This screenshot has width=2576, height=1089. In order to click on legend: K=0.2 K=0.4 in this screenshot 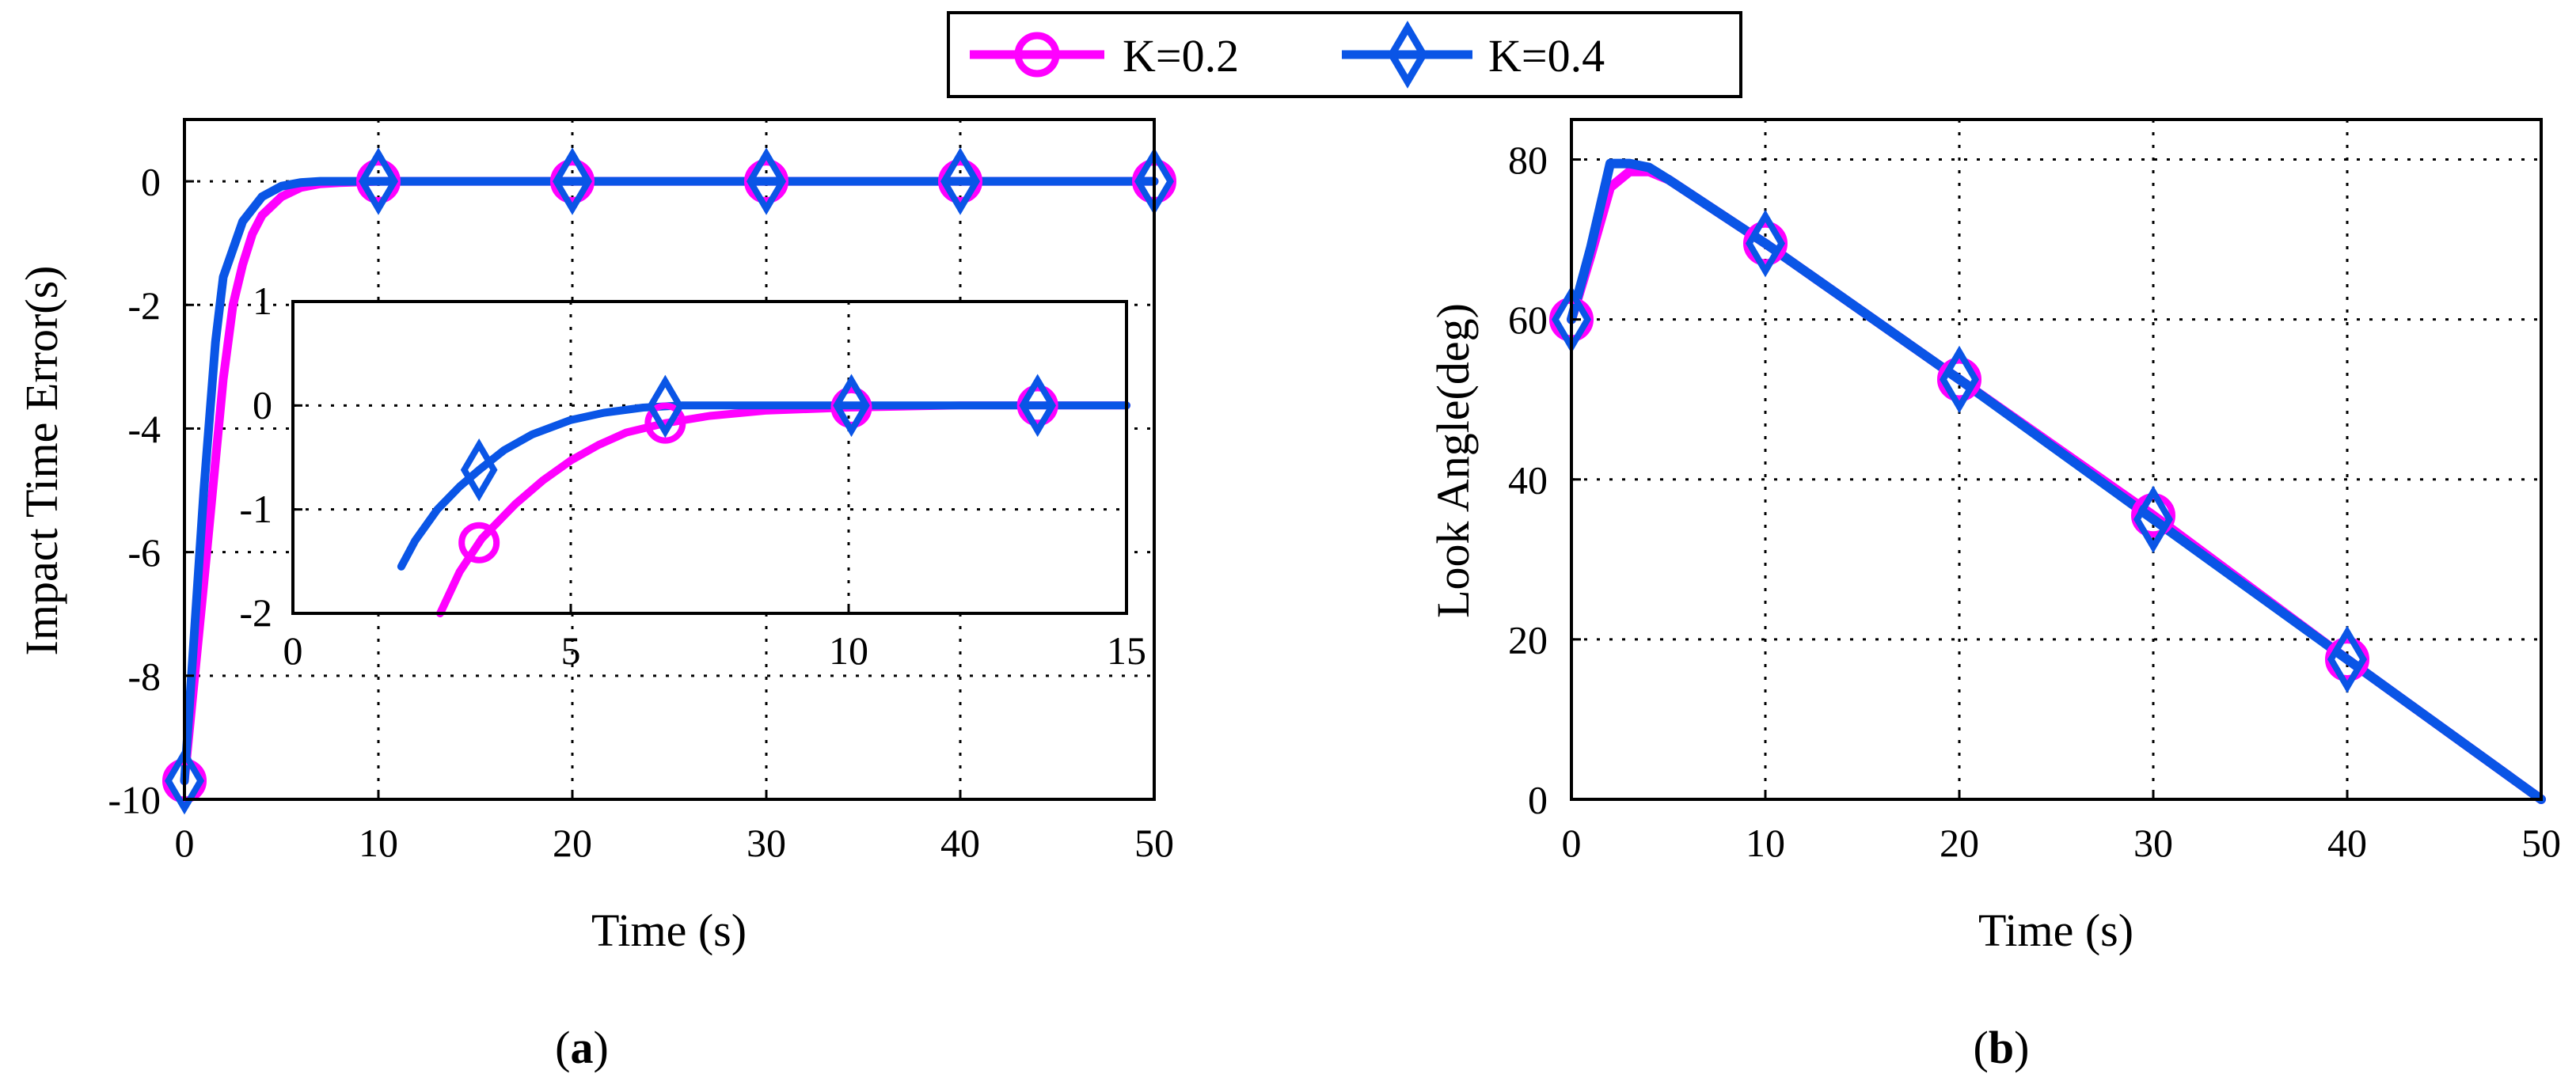, I will do `click(1344, 54)`.